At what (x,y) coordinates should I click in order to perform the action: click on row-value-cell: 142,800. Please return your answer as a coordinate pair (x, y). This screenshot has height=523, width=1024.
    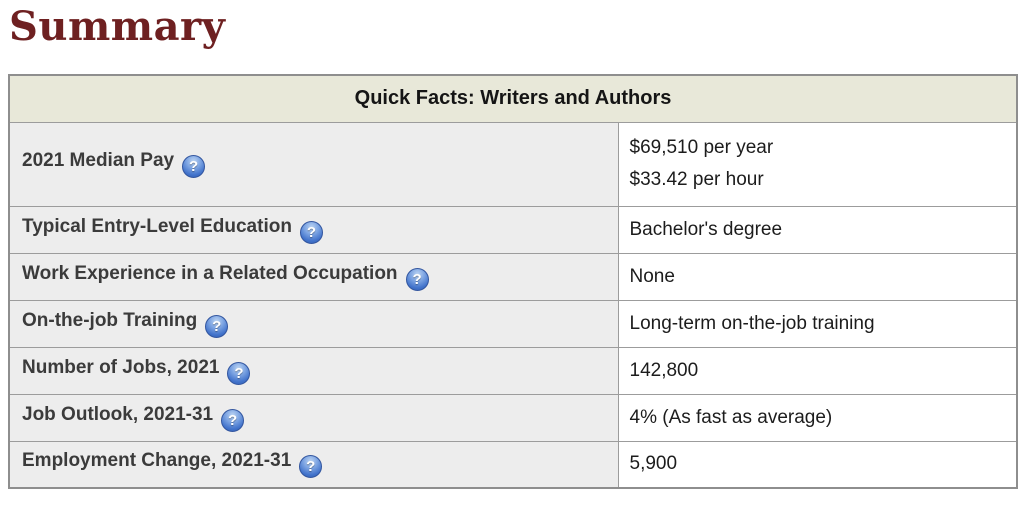
    Looking at the image, I should click on (817, 370).